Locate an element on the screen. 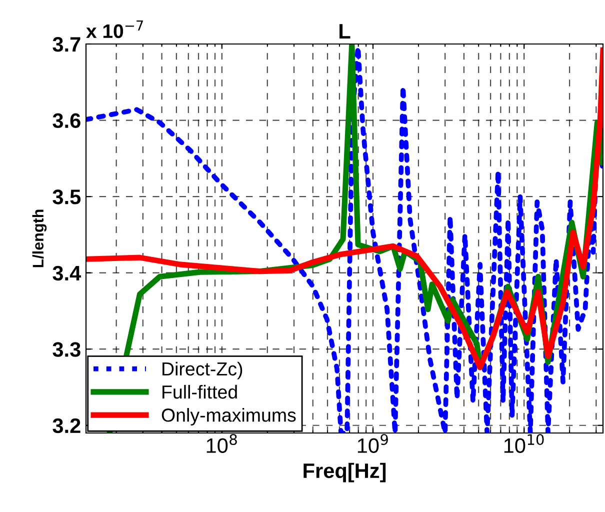 This screenshot has width=605, height=512. y-tick-label: 3.2 is located at coordinates (66, 426).